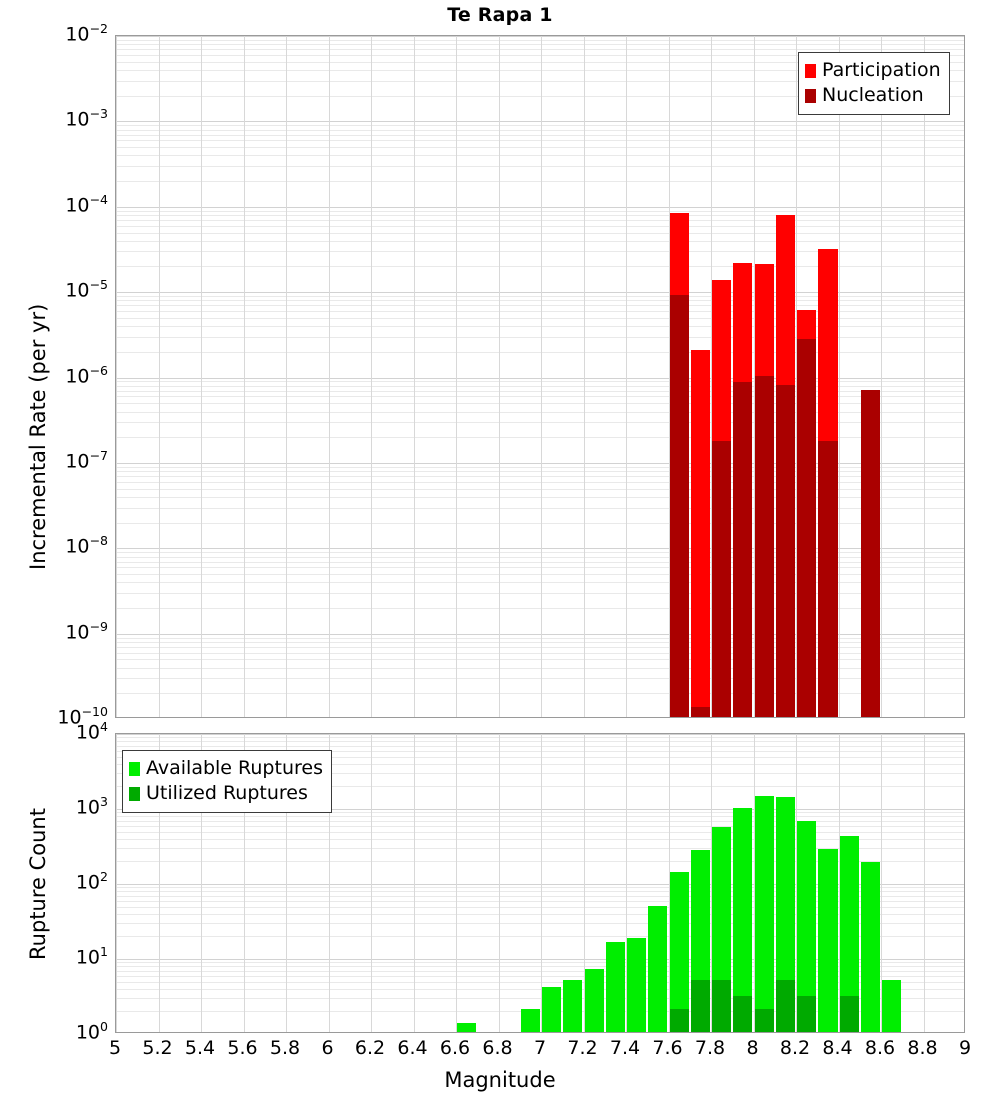  I want to click on y-tick-label: 10⁻⁷, so click(86, 460).